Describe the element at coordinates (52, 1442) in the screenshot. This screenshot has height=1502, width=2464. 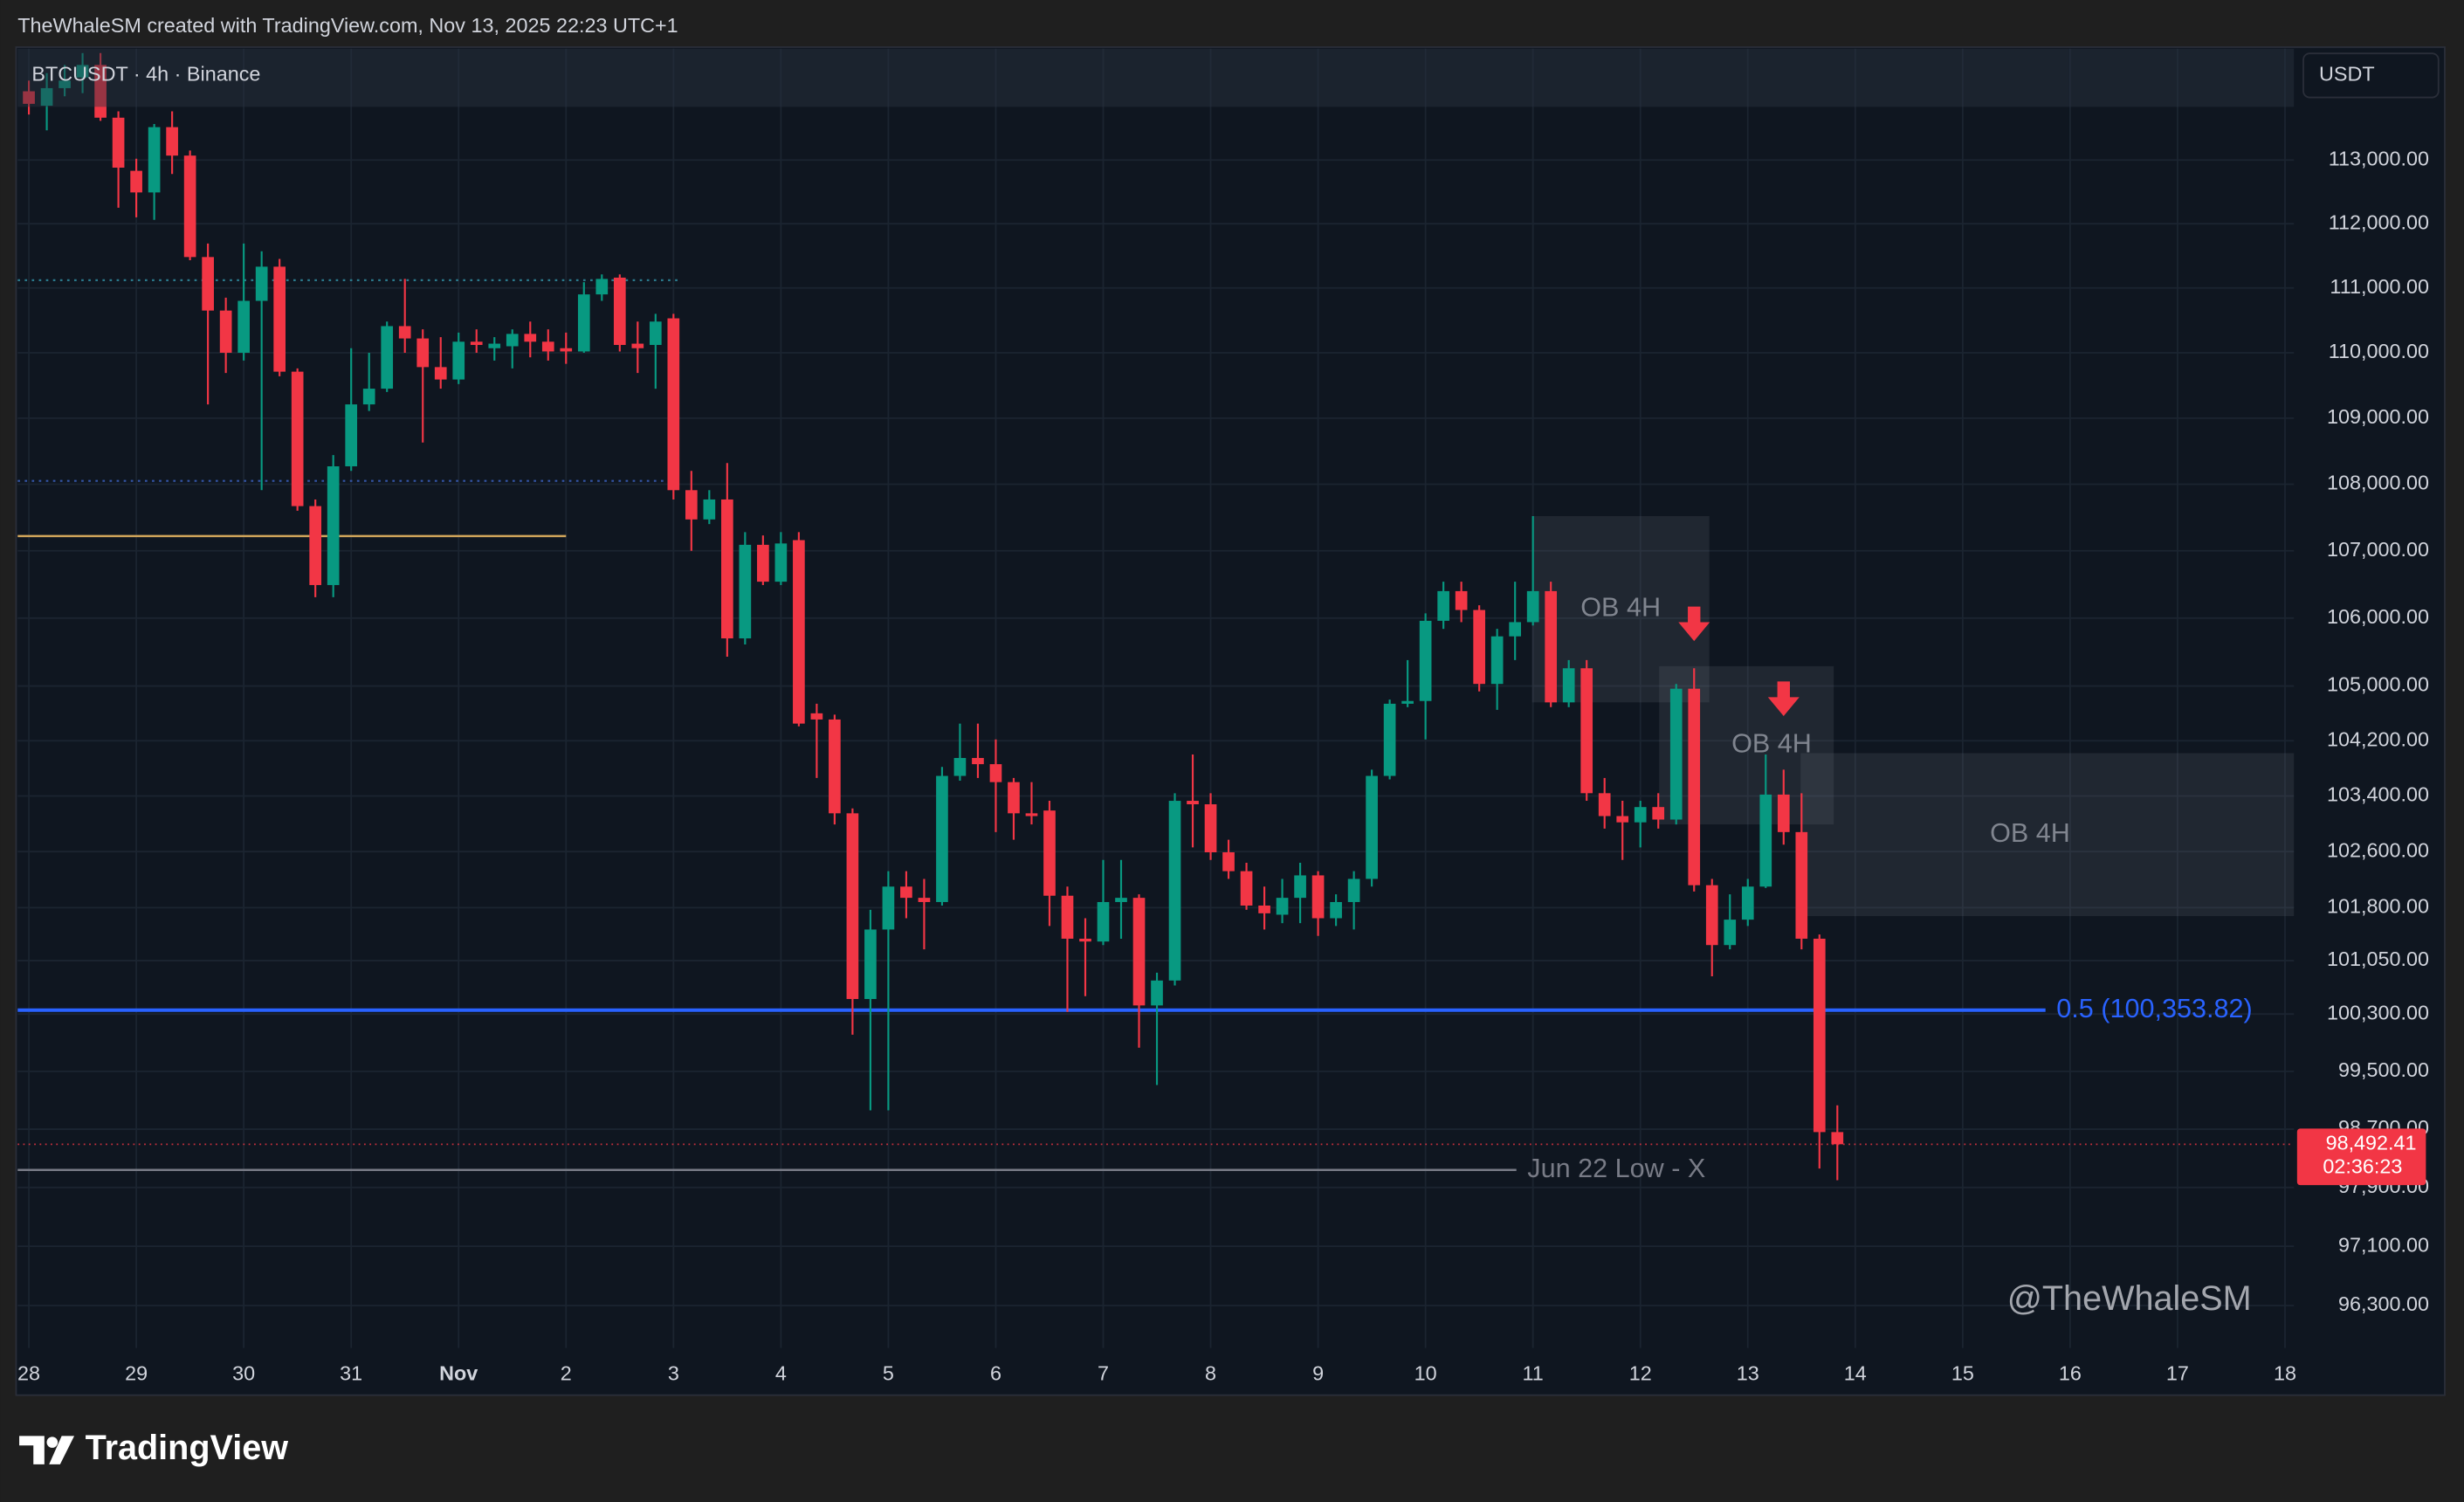
I see `logo-dot` at that location.